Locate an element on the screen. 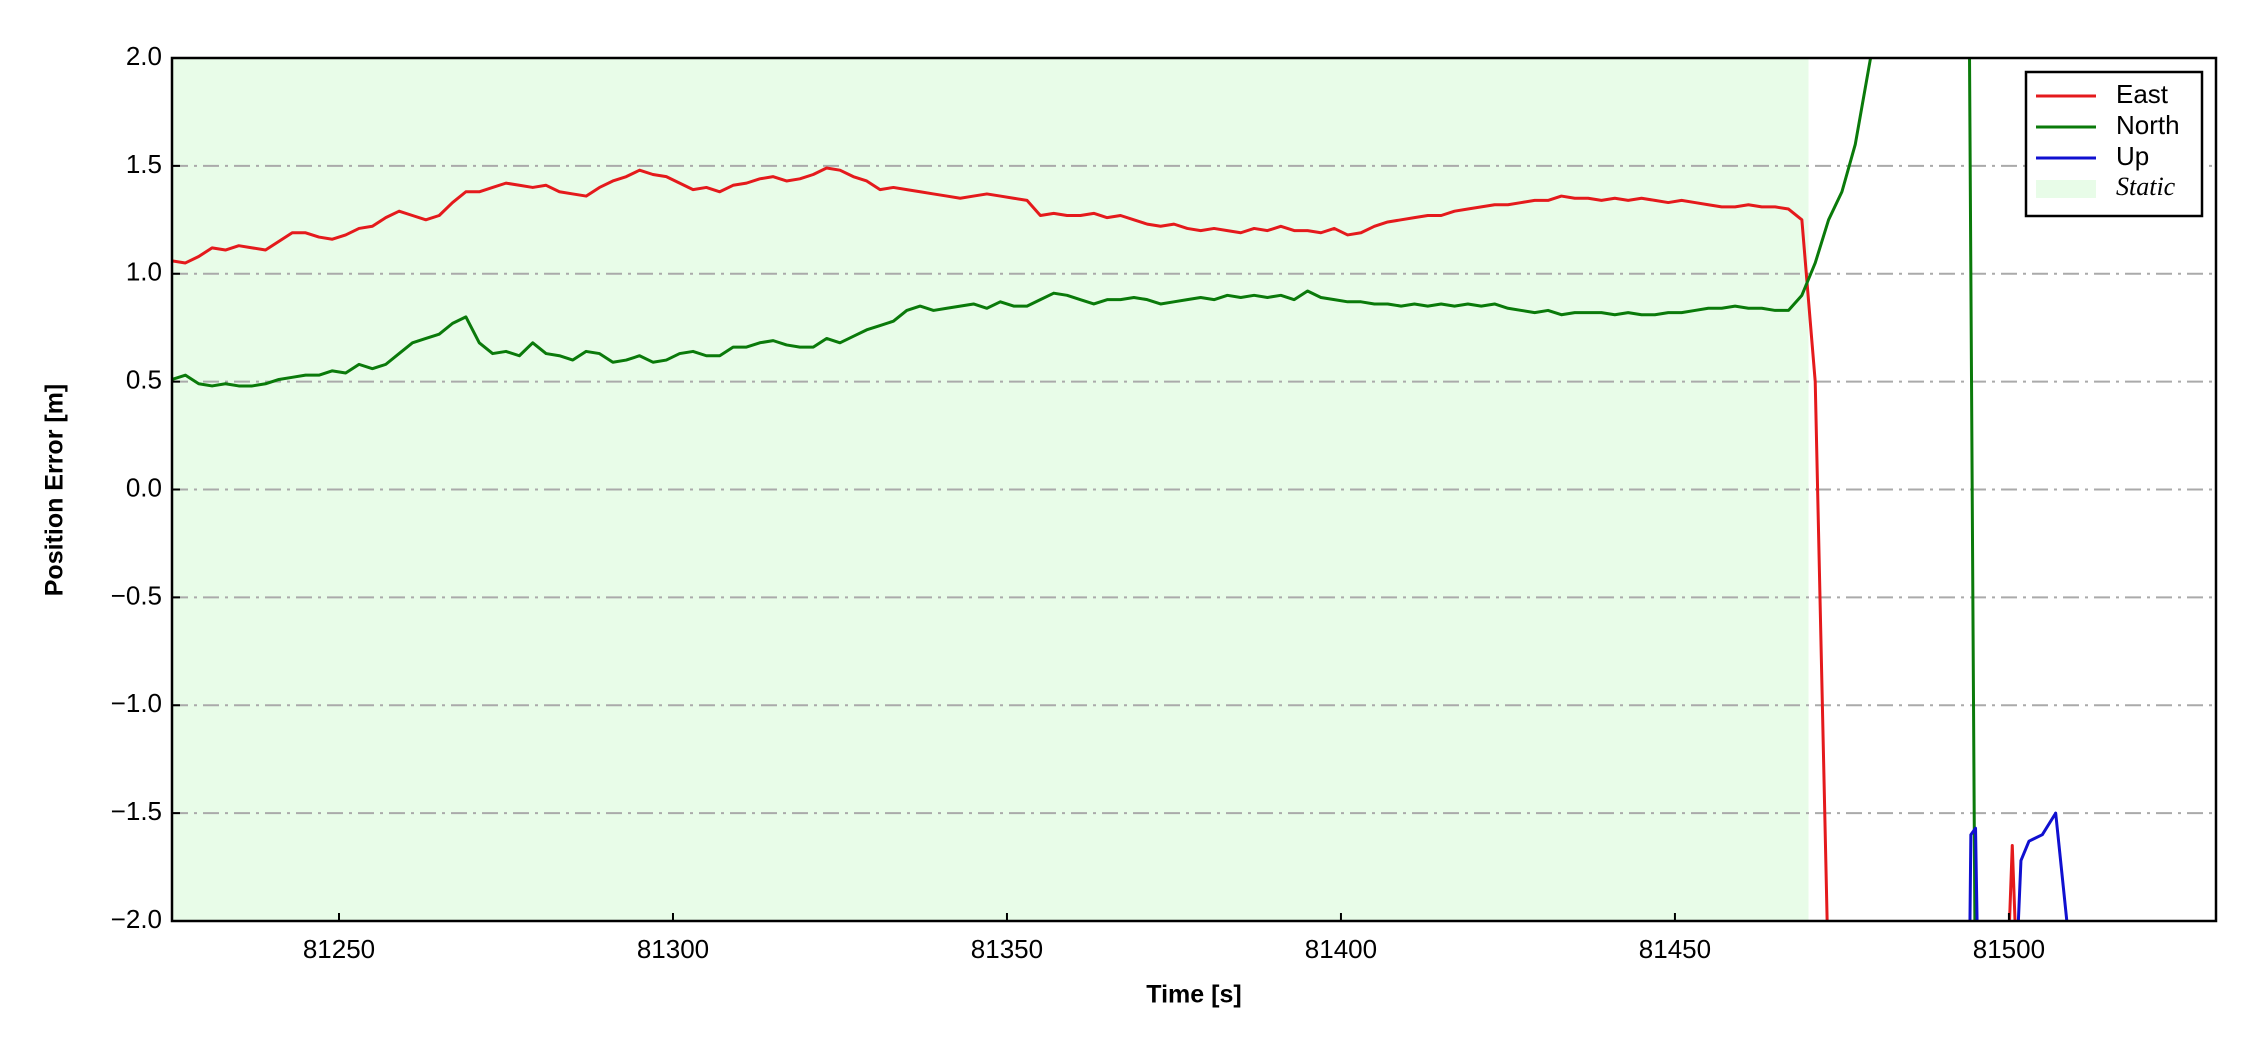 Image resolution: width=2250 pixels, height=1050 pixels. legend-label: East is located at coordinates (2142, 94).